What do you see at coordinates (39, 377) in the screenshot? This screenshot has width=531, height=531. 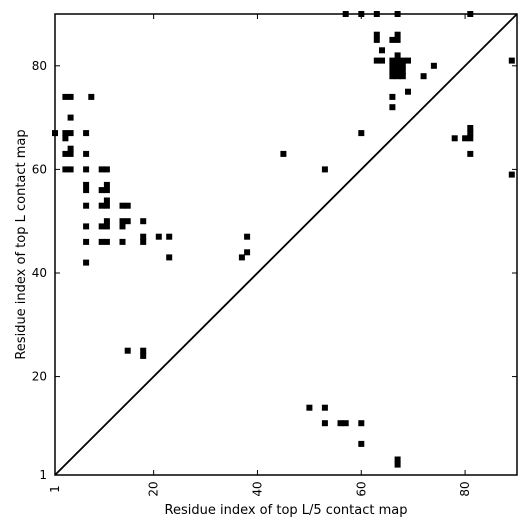 I see `y-tick-label: 20` at bounding box center [39, 377].